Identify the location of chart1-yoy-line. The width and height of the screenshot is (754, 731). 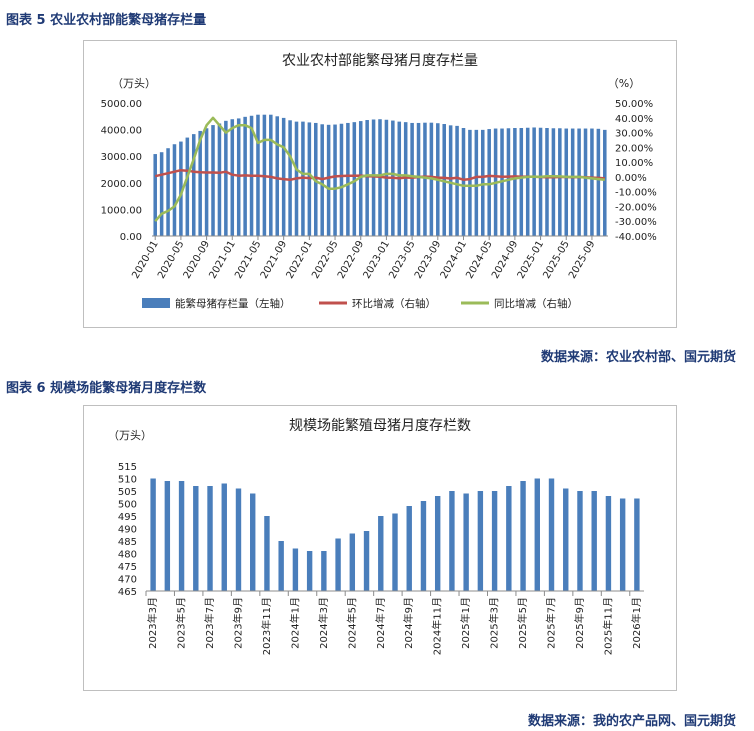
(379, 169).